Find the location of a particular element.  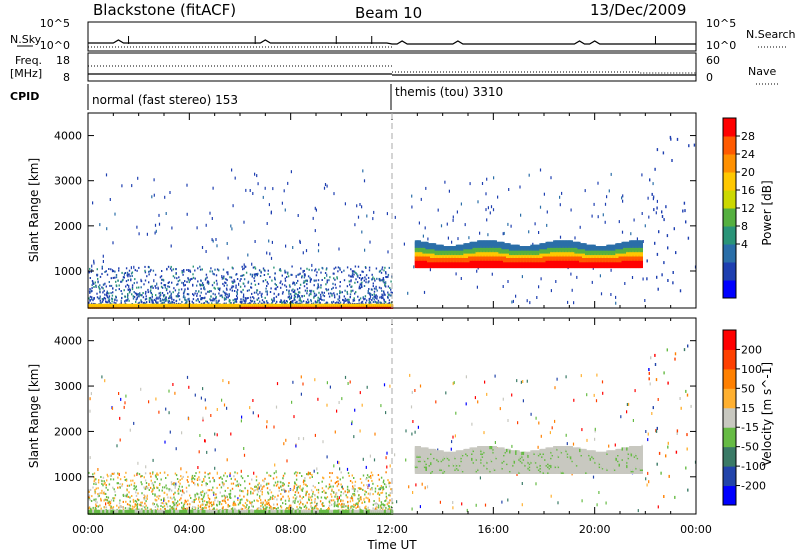

nsky-traces is located at coordinates (392, 42).